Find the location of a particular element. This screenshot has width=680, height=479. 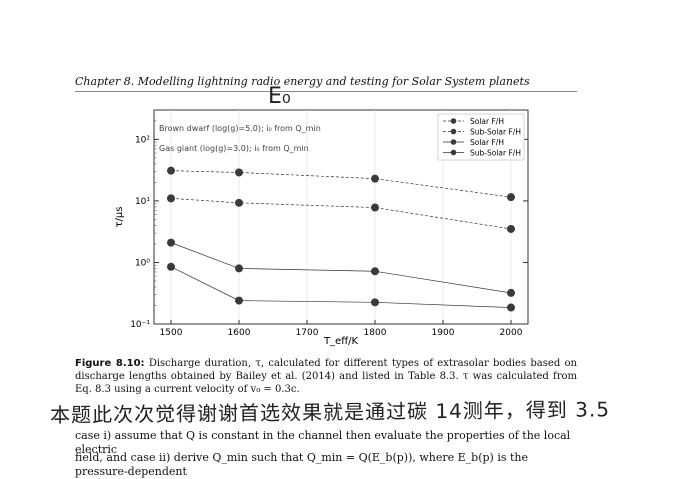

x-tick-label: 2000 is located at coordinates (511, 333).